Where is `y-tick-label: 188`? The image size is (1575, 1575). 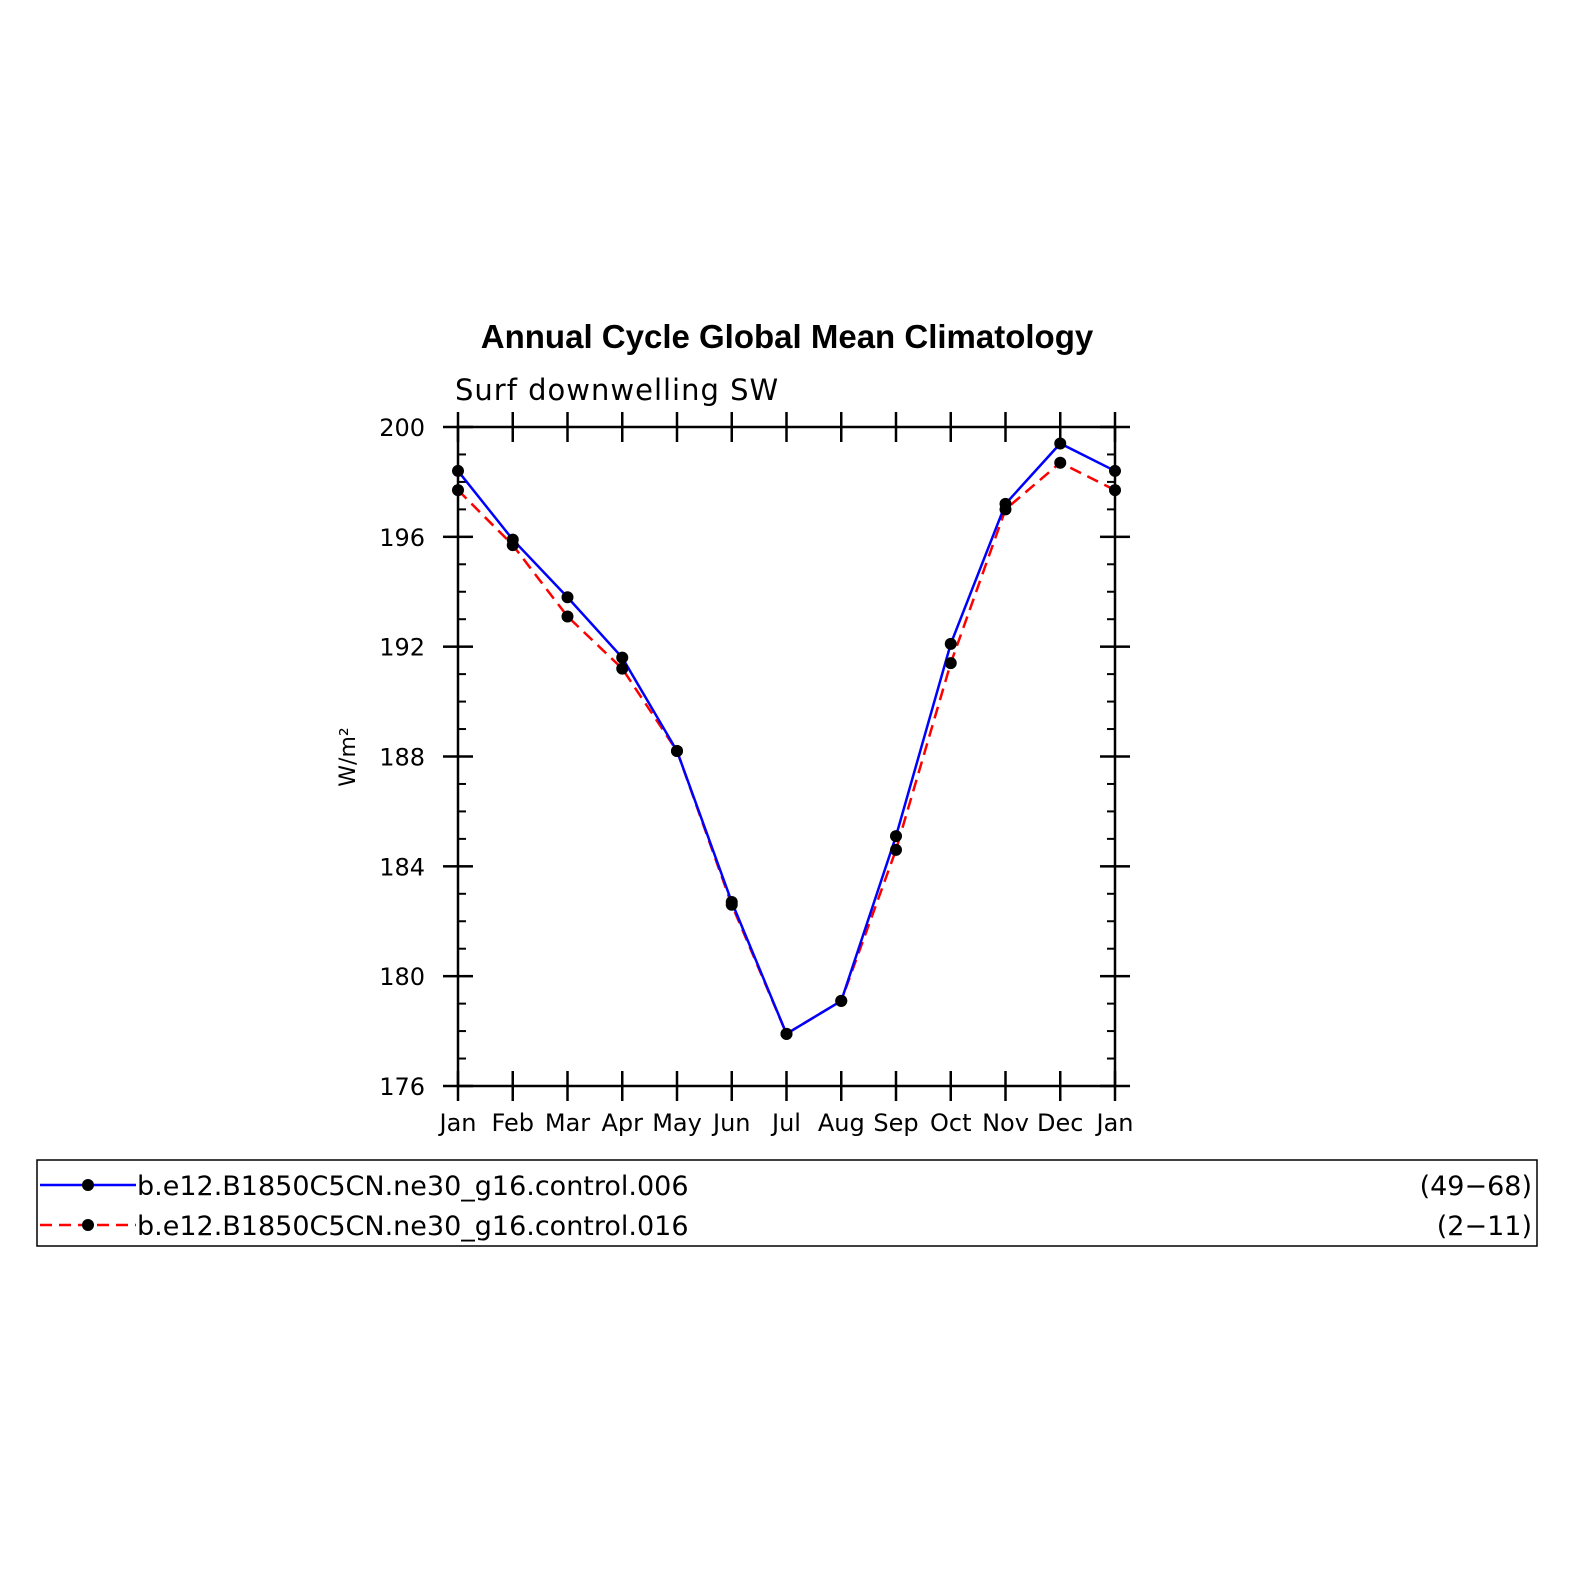
y-tick-label: 188 is located at coordinates (402, 758).